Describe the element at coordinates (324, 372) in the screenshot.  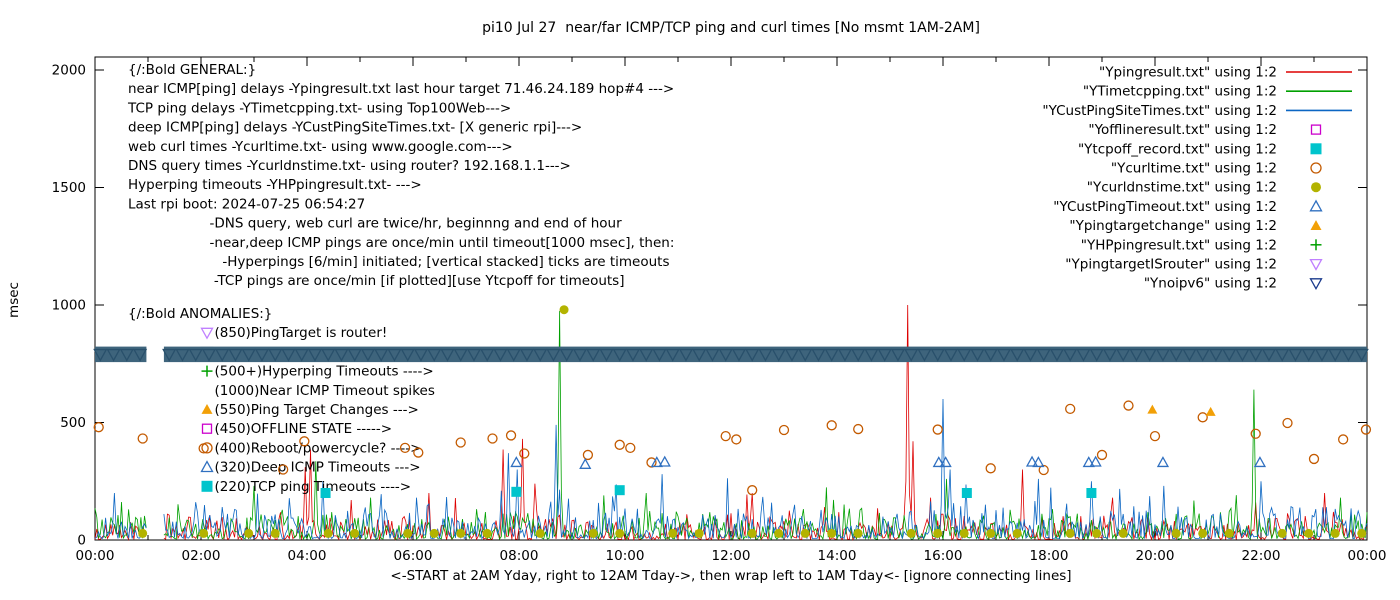
I see `anomaly-text-line: (500+)Hyperping Timeouts ---->` at that location.